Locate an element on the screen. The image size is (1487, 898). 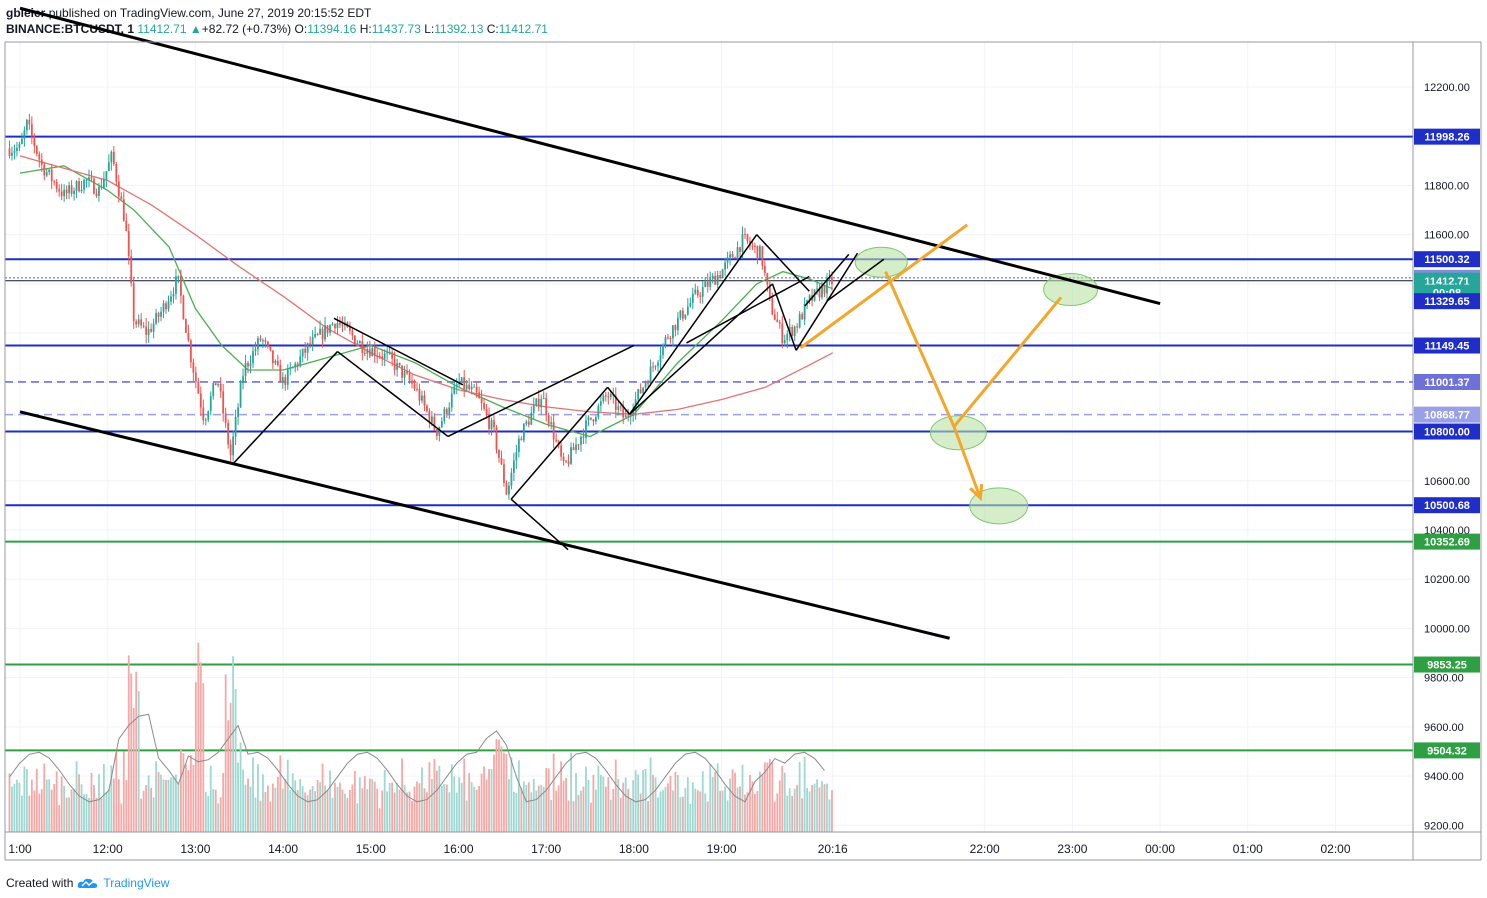
time-tick-label: 14:00 is located at coordinates (283, 849).